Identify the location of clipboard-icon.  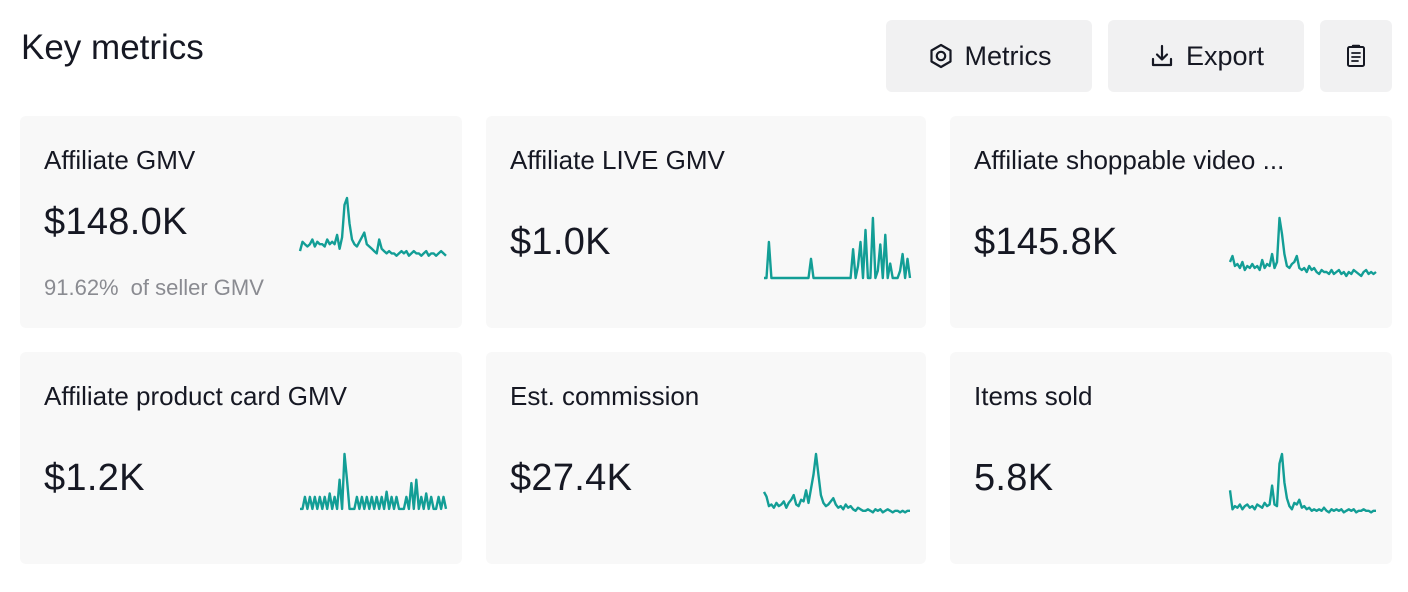
(1356, 56).